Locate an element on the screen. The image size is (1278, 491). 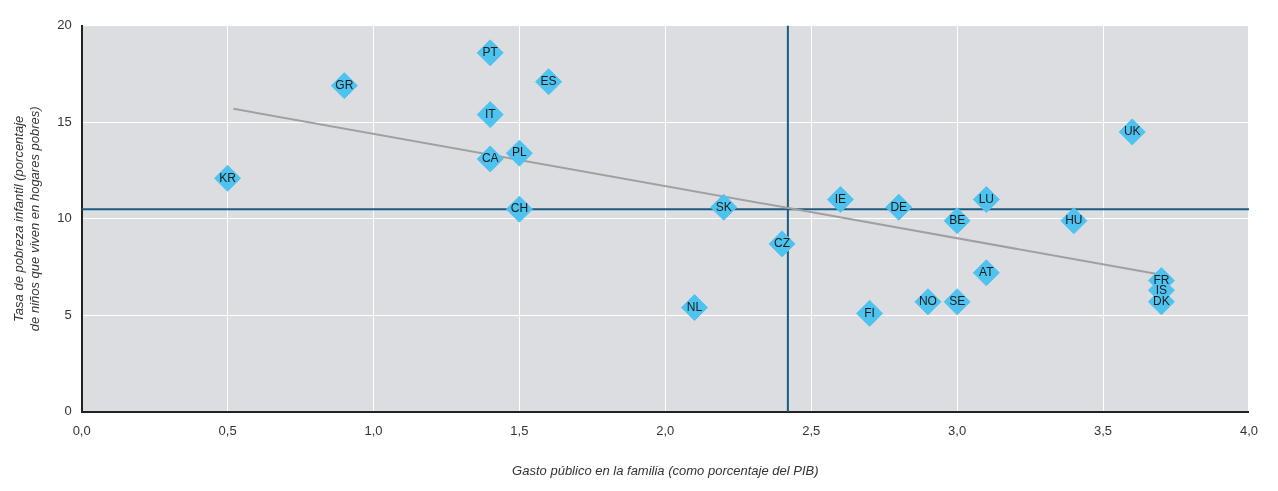
x-tick-label: 0,0 is located at coordinates (81, 431).